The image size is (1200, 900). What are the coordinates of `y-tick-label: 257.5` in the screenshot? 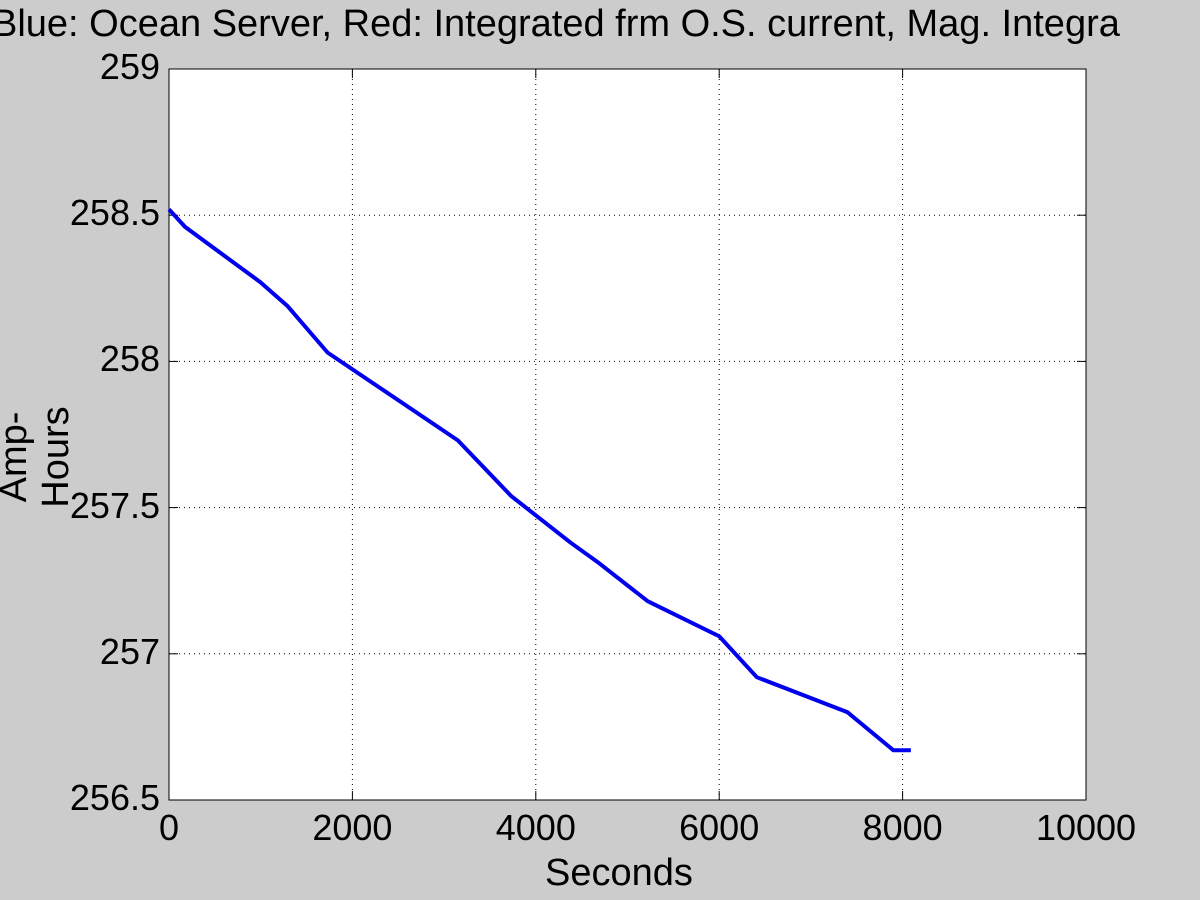 It's located at (114, 505).